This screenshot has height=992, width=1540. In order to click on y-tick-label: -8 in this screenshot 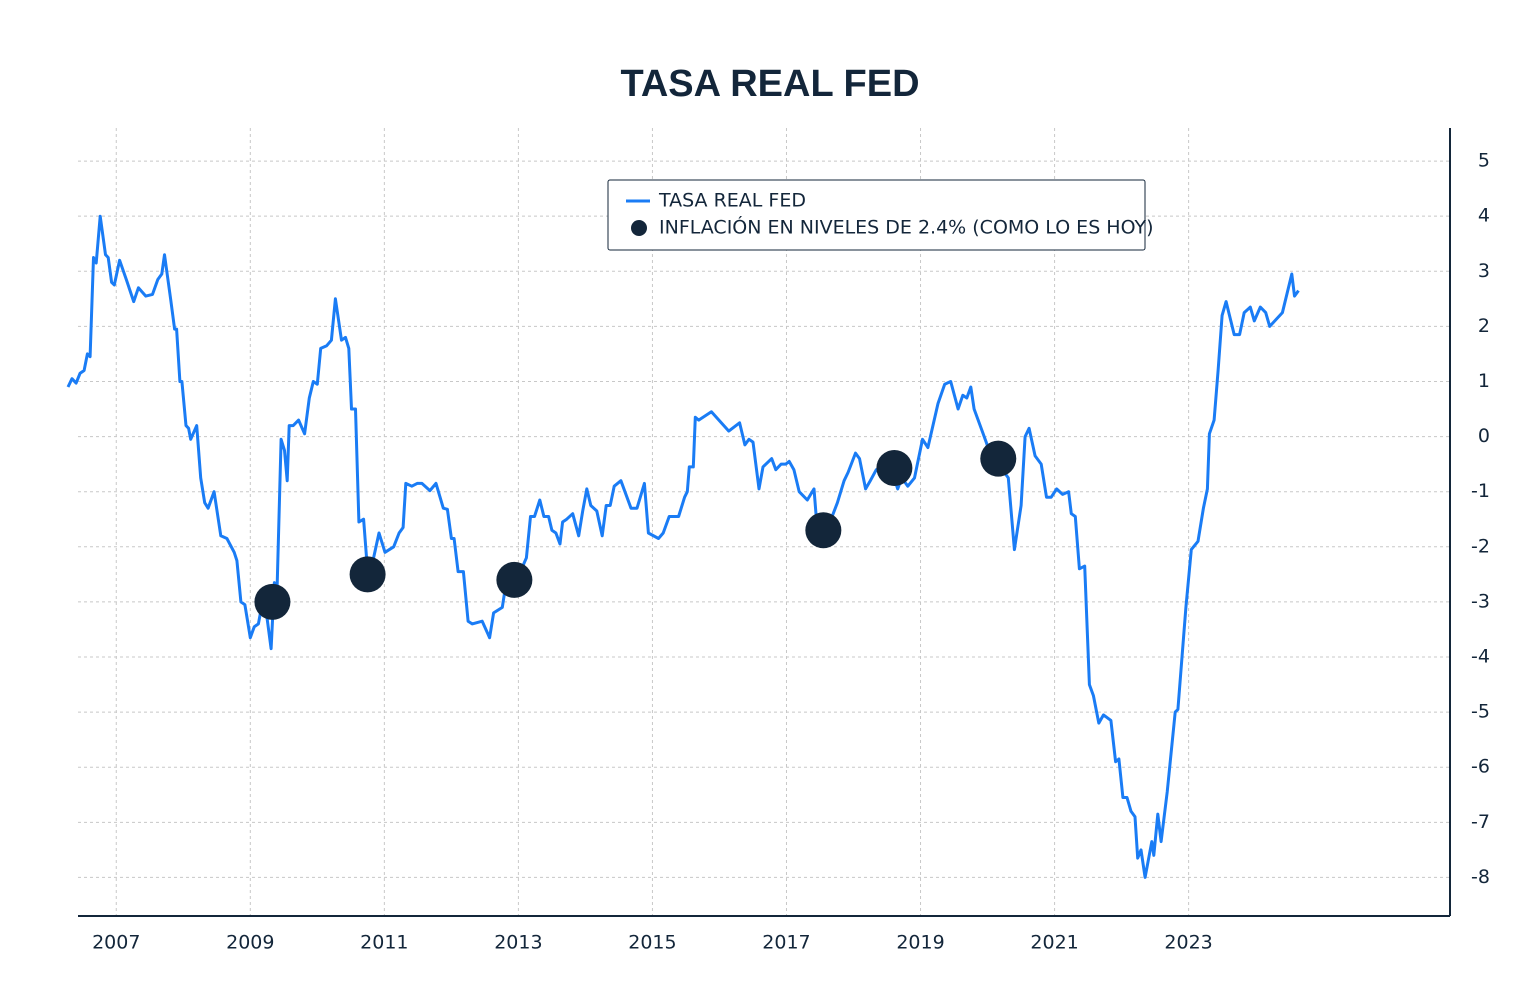, I will do `click(1480, 877)`.